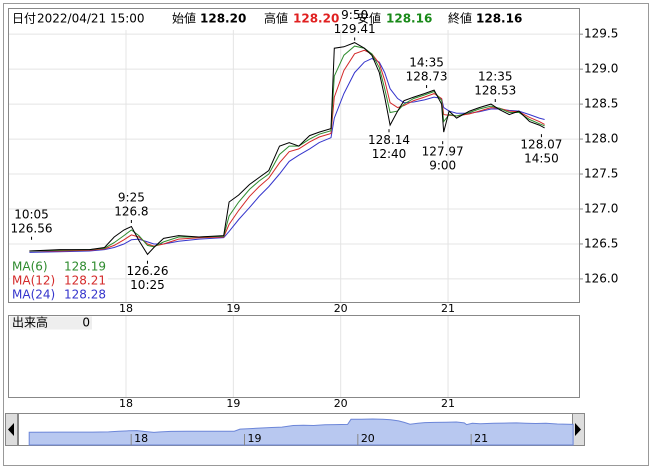 This screenshot has width=653, height=470. I want to click on volume-value: 0, so click(86, 323).